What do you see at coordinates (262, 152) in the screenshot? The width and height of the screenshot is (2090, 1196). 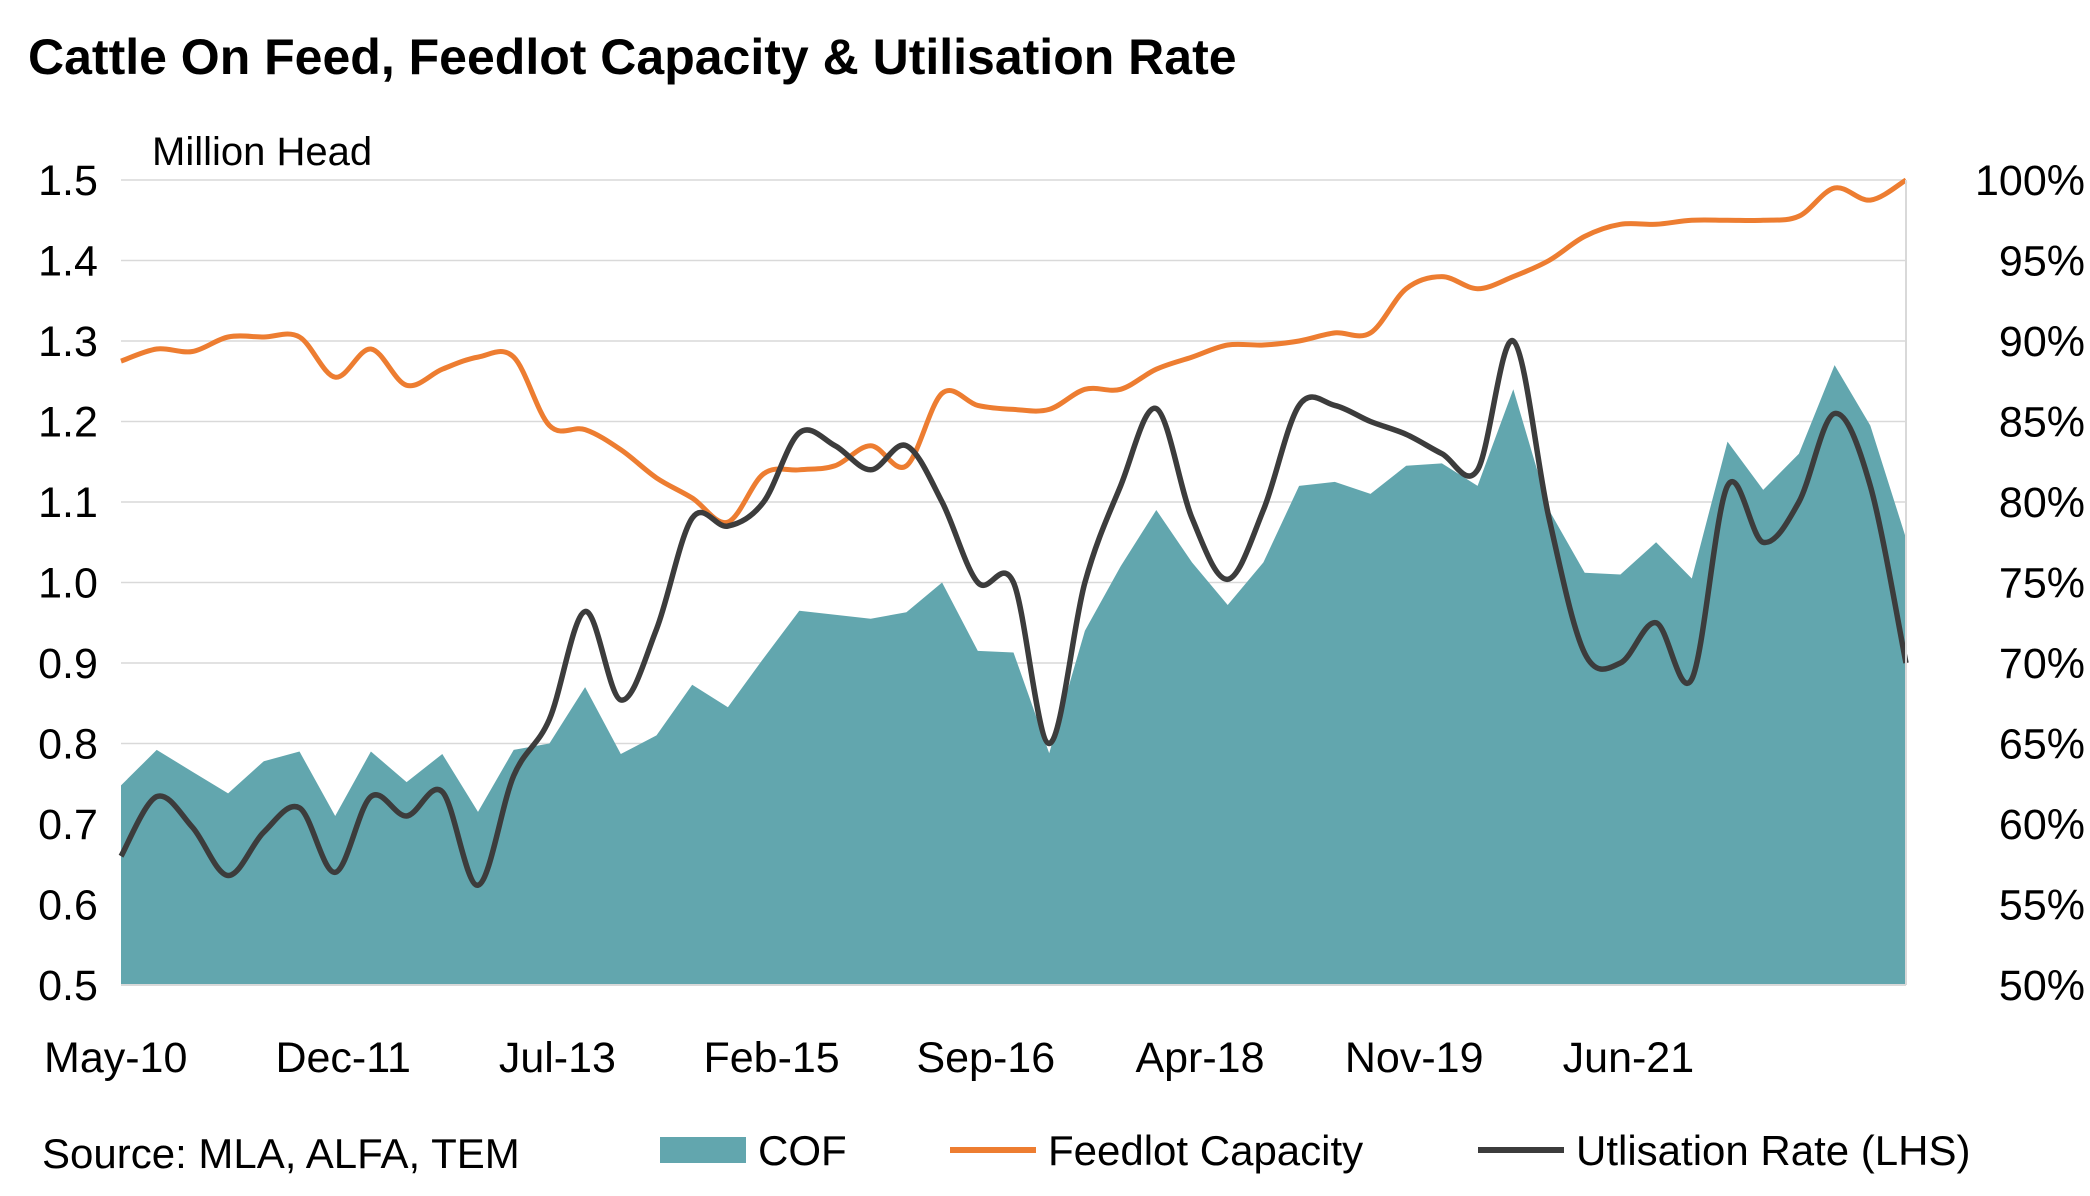 I see `left-axis-unit-label: Million Head` at bounding box center [262, 152].